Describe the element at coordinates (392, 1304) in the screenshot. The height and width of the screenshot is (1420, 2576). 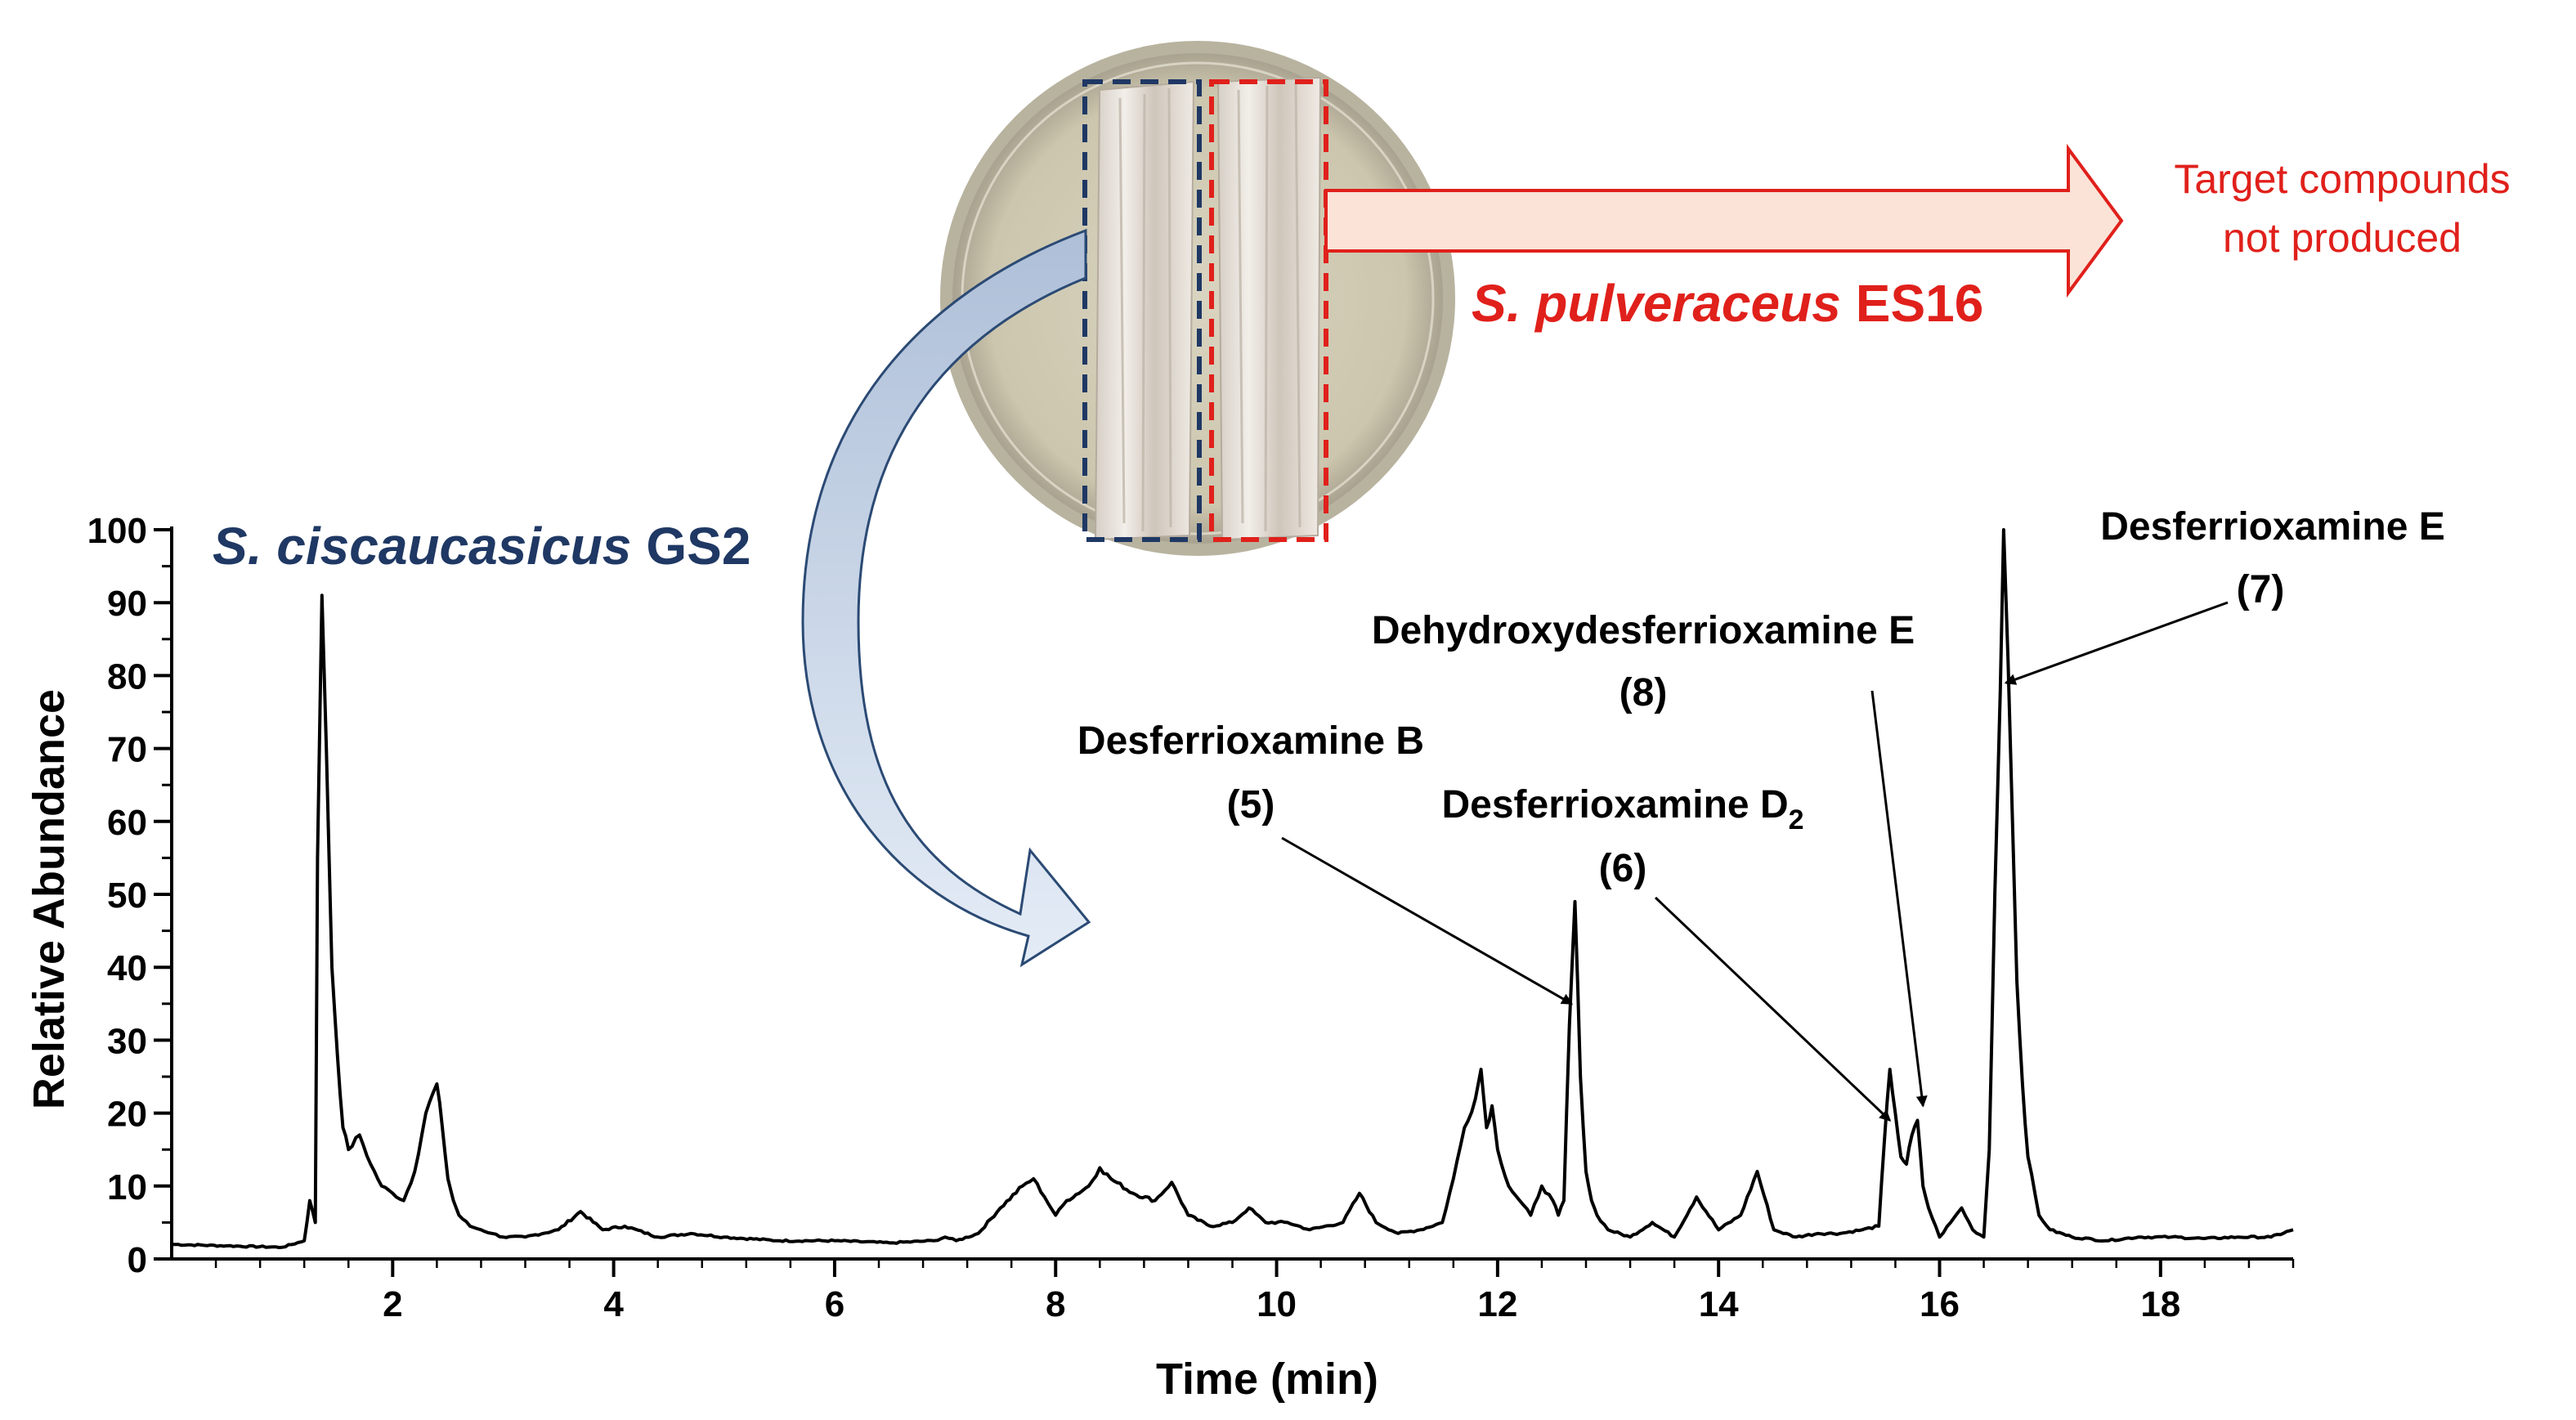
I see `x-tick-label: 2` at that location.